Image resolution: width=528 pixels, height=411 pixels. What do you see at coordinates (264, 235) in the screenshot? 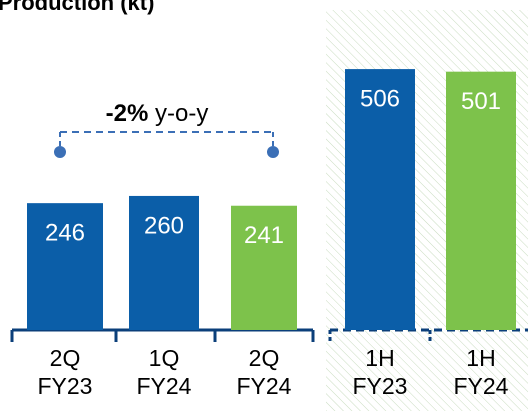
I see `value-label: 241` at bounding box center [264, 235].